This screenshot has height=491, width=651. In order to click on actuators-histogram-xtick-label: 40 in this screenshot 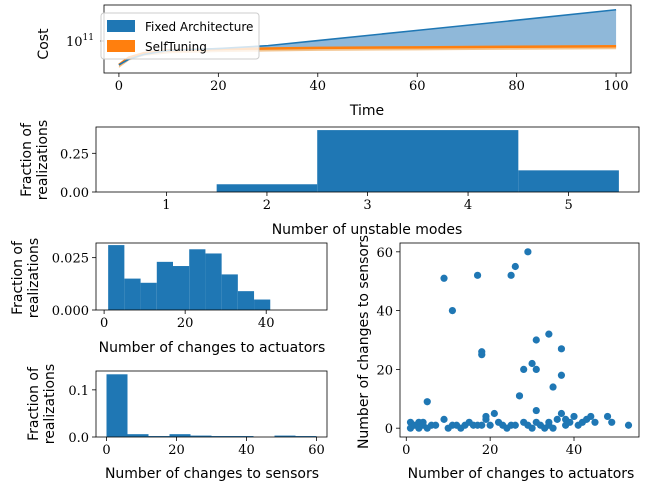, I will do `click(266, 323)`.